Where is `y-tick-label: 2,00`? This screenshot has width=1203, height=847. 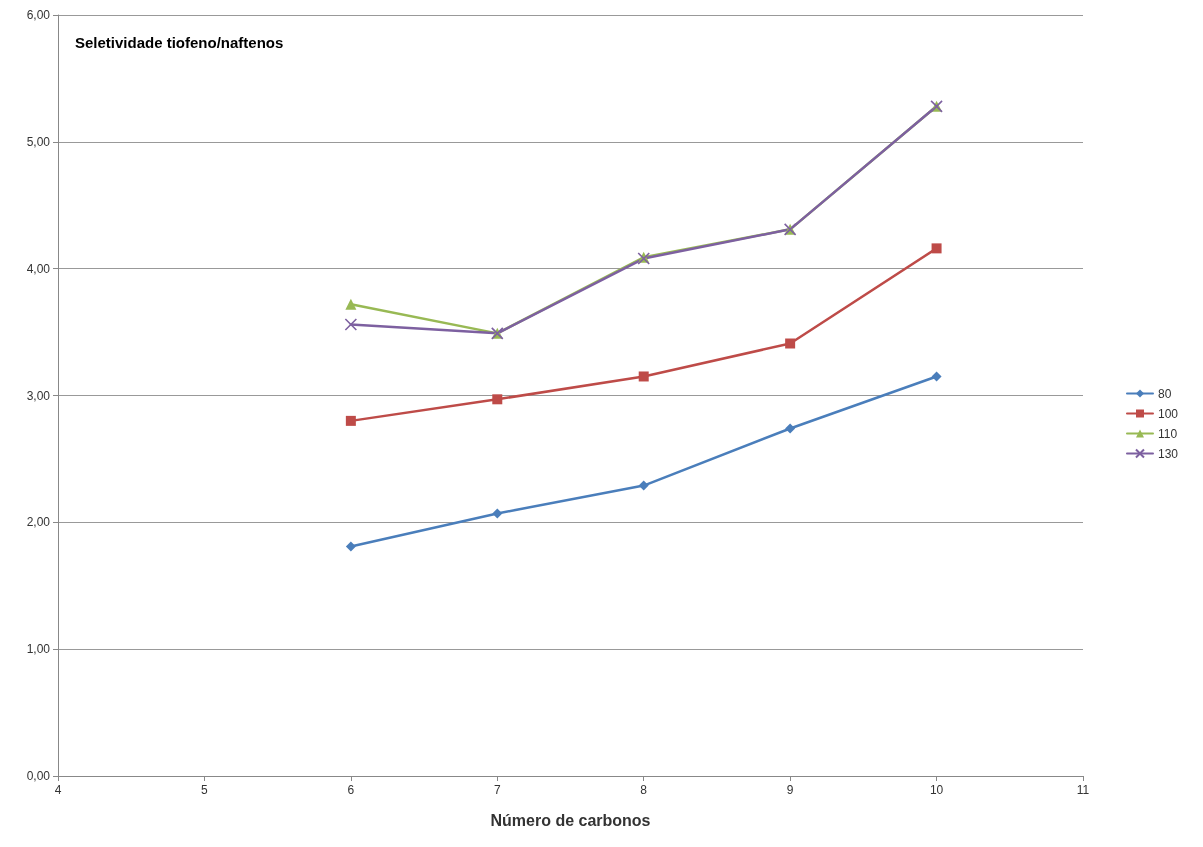
y-tick-label: 2,00 is located at coordinates (38, 522).